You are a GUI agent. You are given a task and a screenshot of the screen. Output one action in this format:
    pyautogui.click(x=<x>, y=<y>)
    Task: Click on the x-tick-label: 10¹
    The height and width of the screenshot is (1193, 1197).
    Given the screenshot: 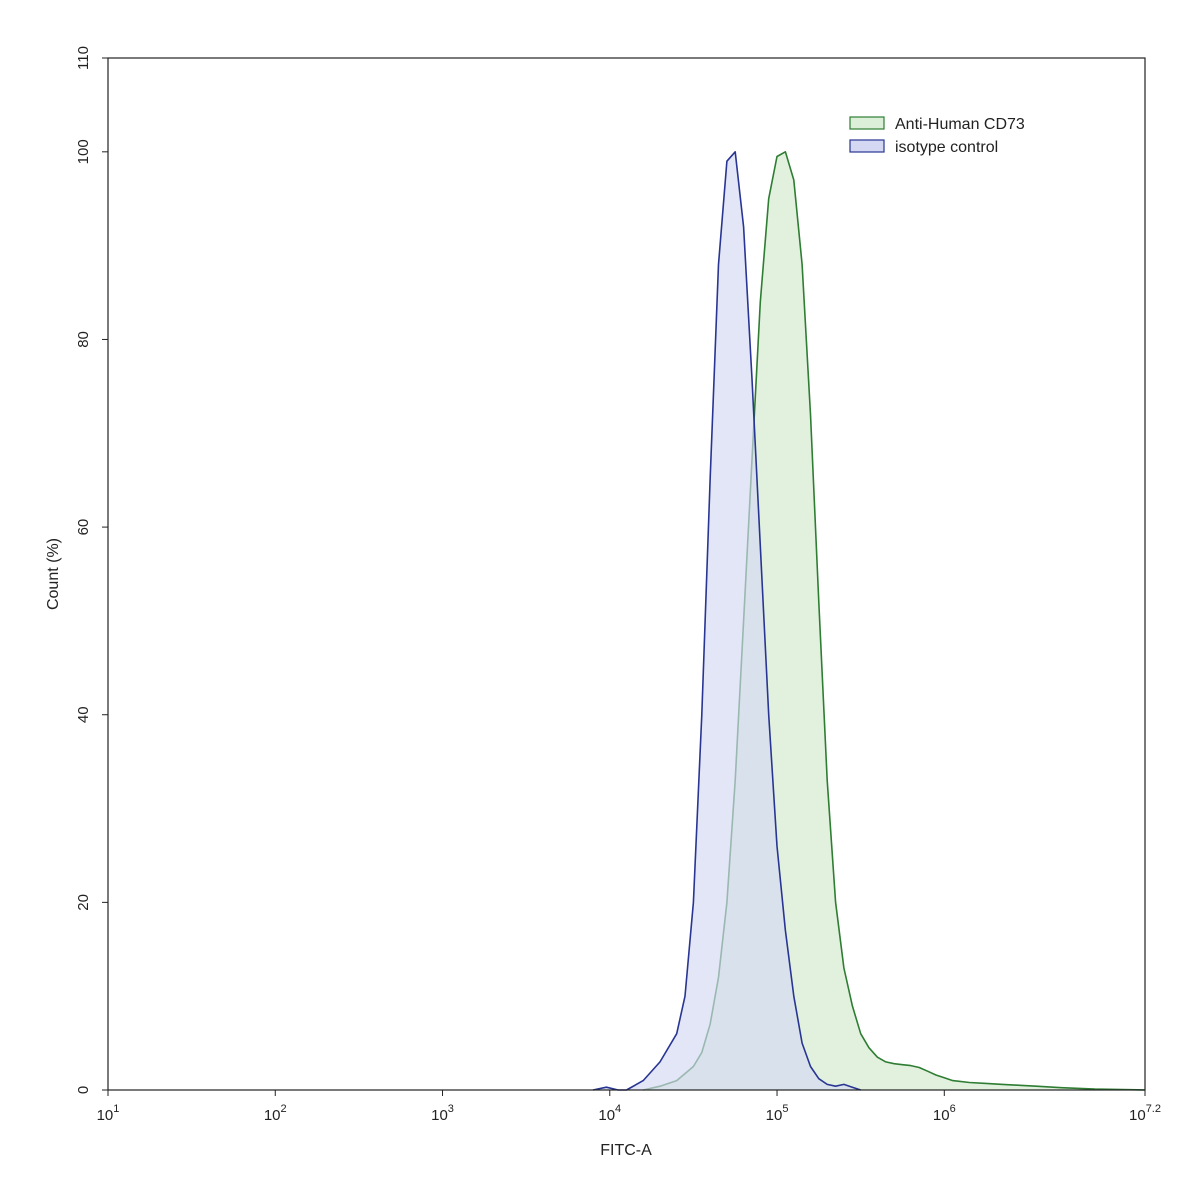 What is the action you would take?
    pyautogui.click(x=108, y=1113)
    